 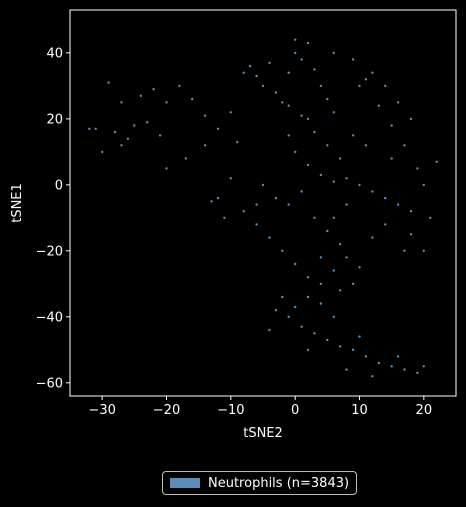 I want to click on x-tick-label: 20, so click(x=424, y=410).